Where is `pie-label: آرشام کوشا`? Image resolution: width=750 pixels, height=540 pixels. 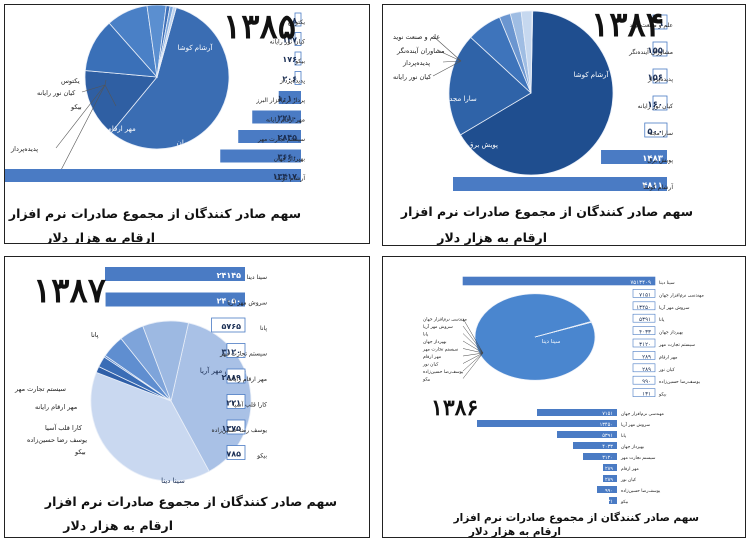 pie-label: آرشام کوشا is located at coordinates (196, 47).